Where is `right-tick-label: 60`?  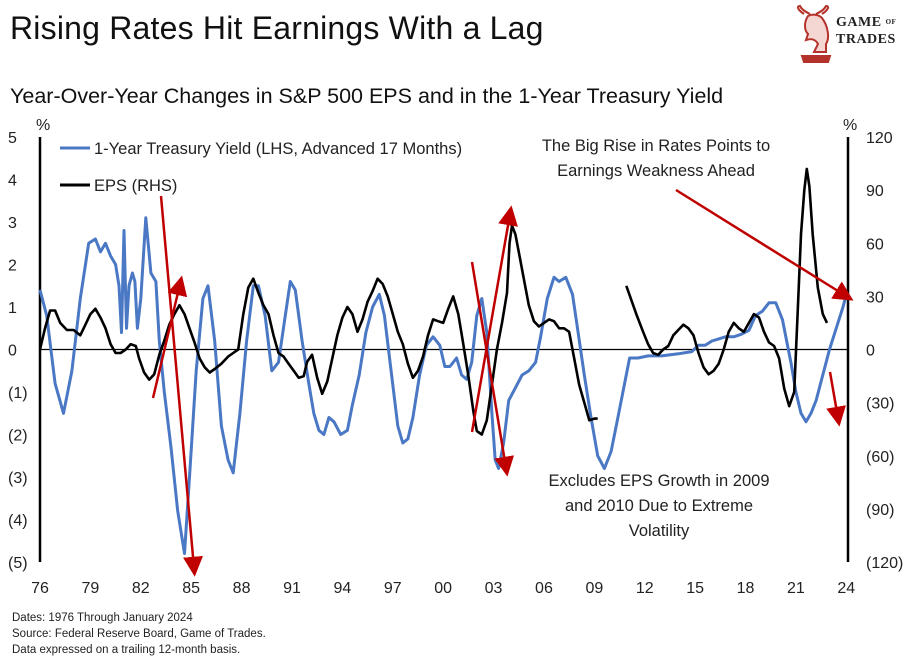 right-tick-label: 60 is located at coordinates (875, 244).